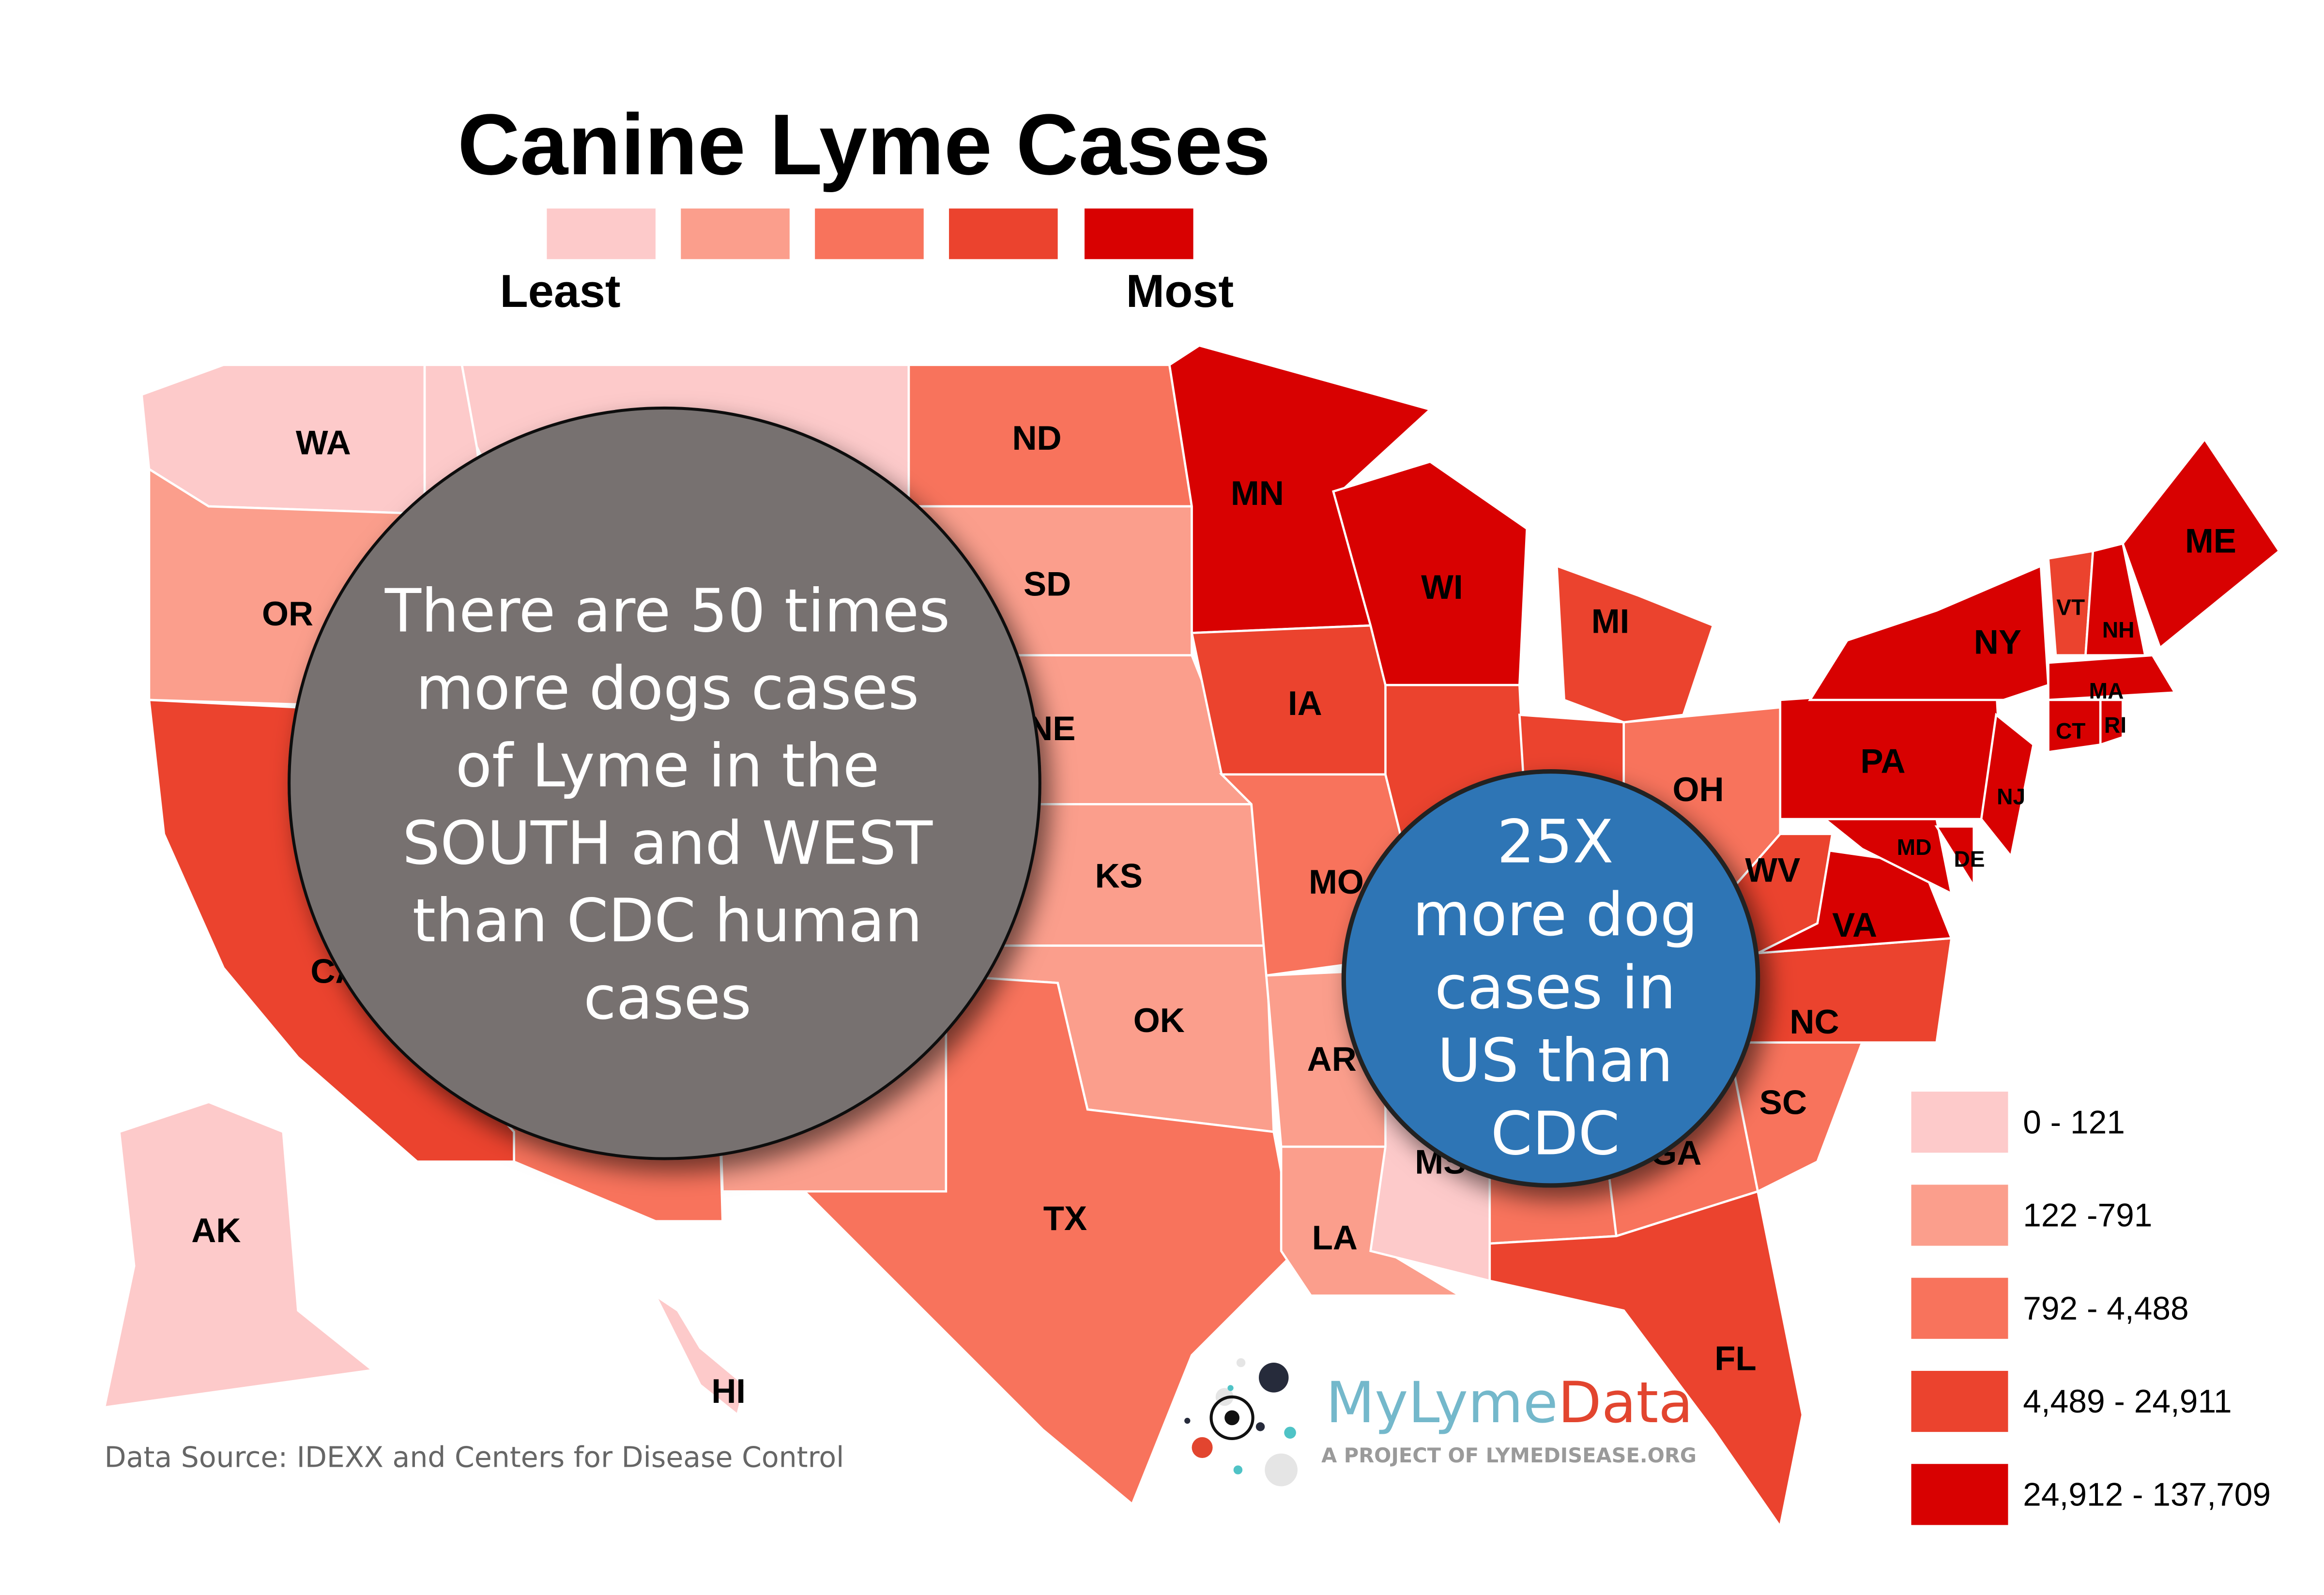  What do you see at coordinates (1336, 882) in the screenshot?
I see `state-label-mo: MO` at bounding box center [1336, 882].